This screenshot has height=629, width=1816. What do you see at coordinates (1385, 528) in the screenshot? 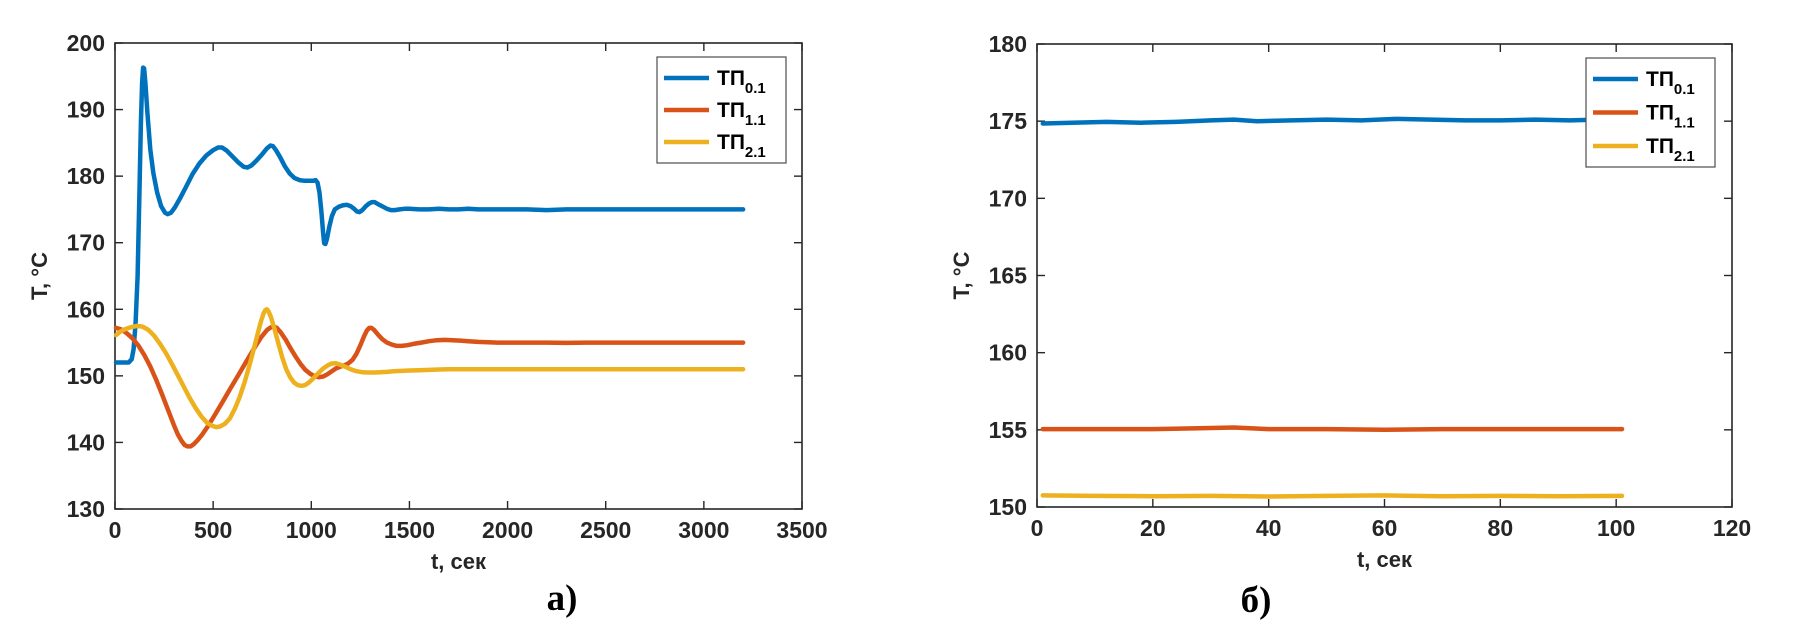
I see `x-tick-label: 60` at bounding box center [1385, 528].